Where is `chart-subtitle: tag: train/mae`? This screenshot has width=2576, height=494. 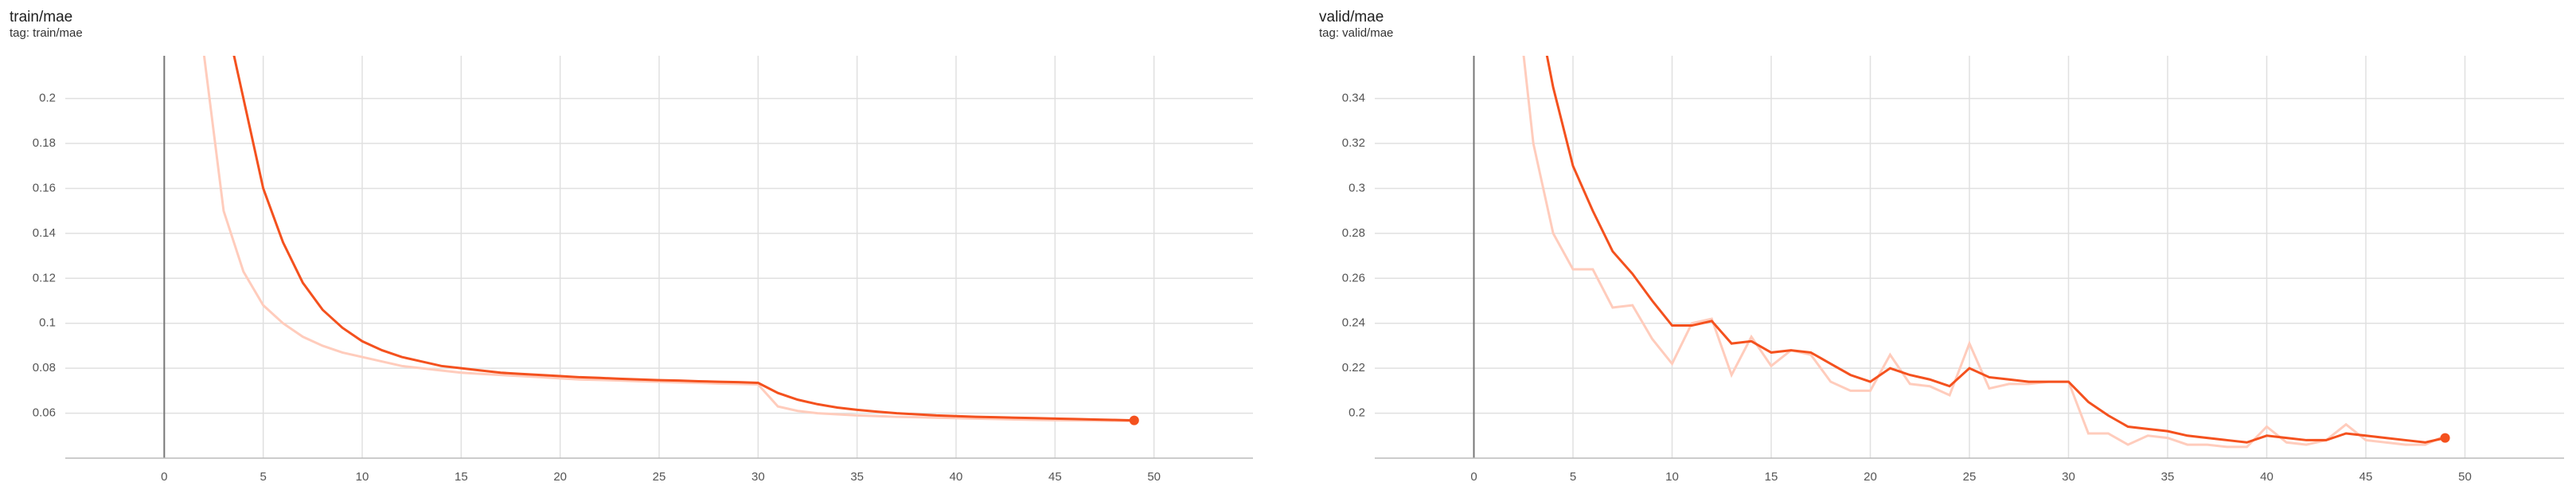 chart-subtitle: tag: train/mae is located at coordinates (46, 33).